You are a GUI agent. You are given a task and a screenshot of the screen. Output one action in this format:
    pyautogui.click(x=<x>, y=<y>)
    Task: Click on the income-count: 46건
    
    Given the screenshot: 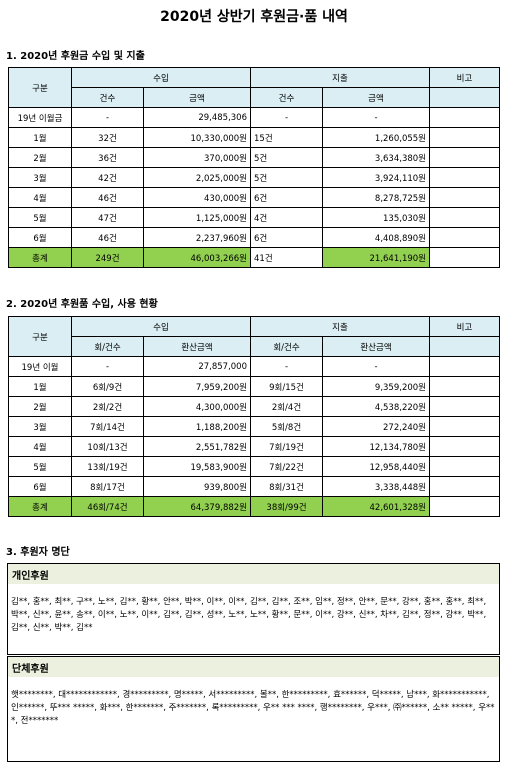 What is the action you would take?
    pyautogui.click(x=107, y=197)
    